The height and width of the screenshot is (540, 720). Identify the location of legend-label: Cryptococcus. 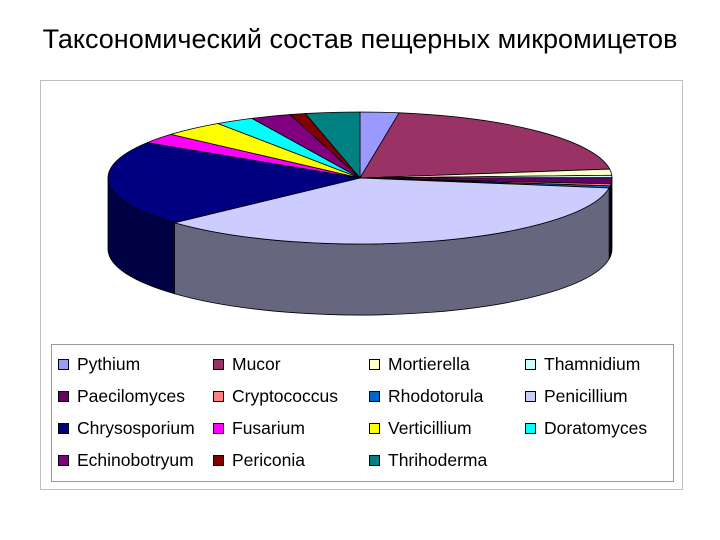
(285, 395).